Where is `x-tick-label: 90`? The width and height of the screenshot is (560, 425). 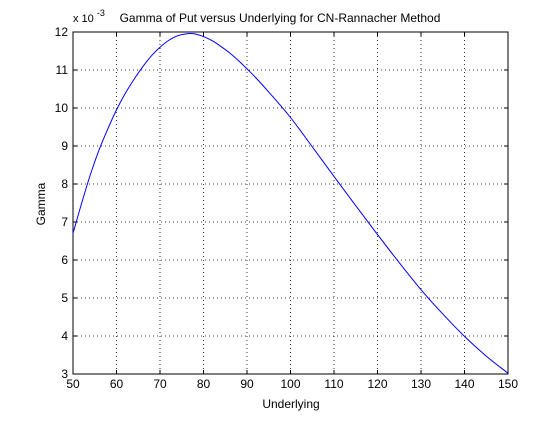 x-tick-label: 90 is located at coordinates (247, 384).